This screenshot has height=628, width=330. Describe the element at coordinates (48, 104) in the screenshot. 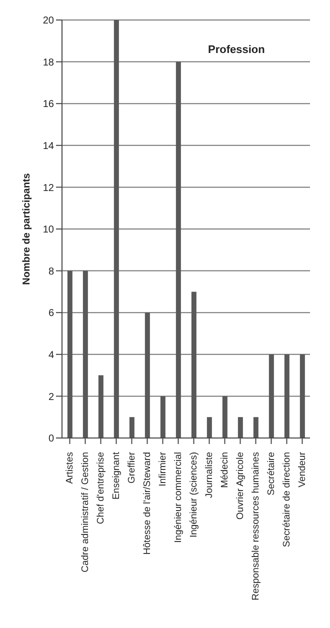

I see `y-tick-label: 16` at that location.